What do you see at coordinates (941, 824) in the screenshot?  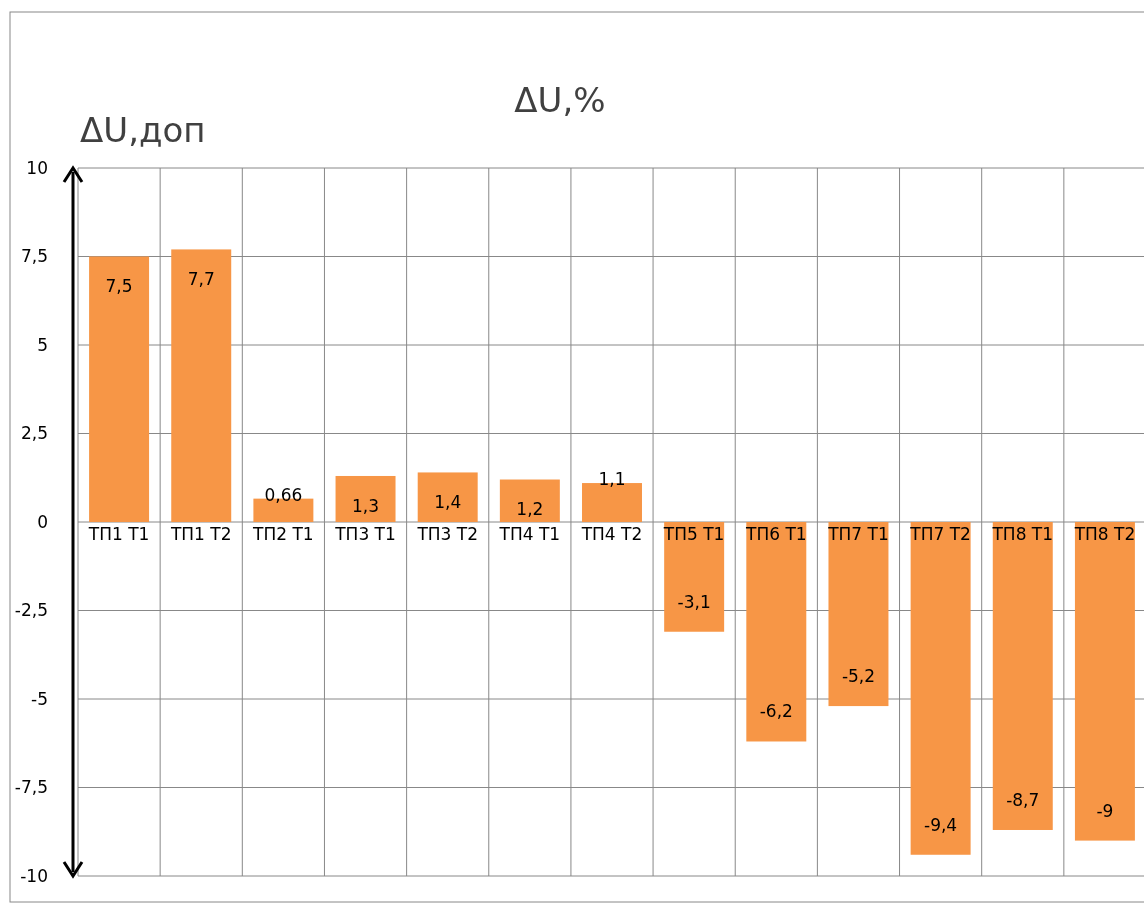 I see `data-label: -9,4` at bounding box center [941, 824].